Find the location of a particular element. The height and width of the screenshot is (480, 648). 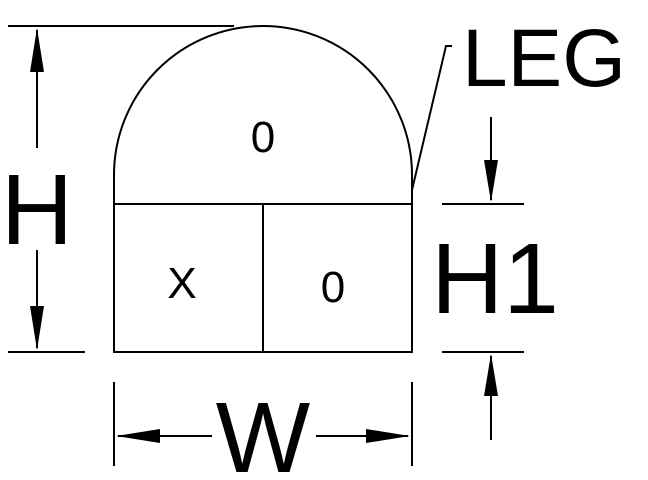

lower-right-cell-label: 0 is located at coordinates (333, 287).